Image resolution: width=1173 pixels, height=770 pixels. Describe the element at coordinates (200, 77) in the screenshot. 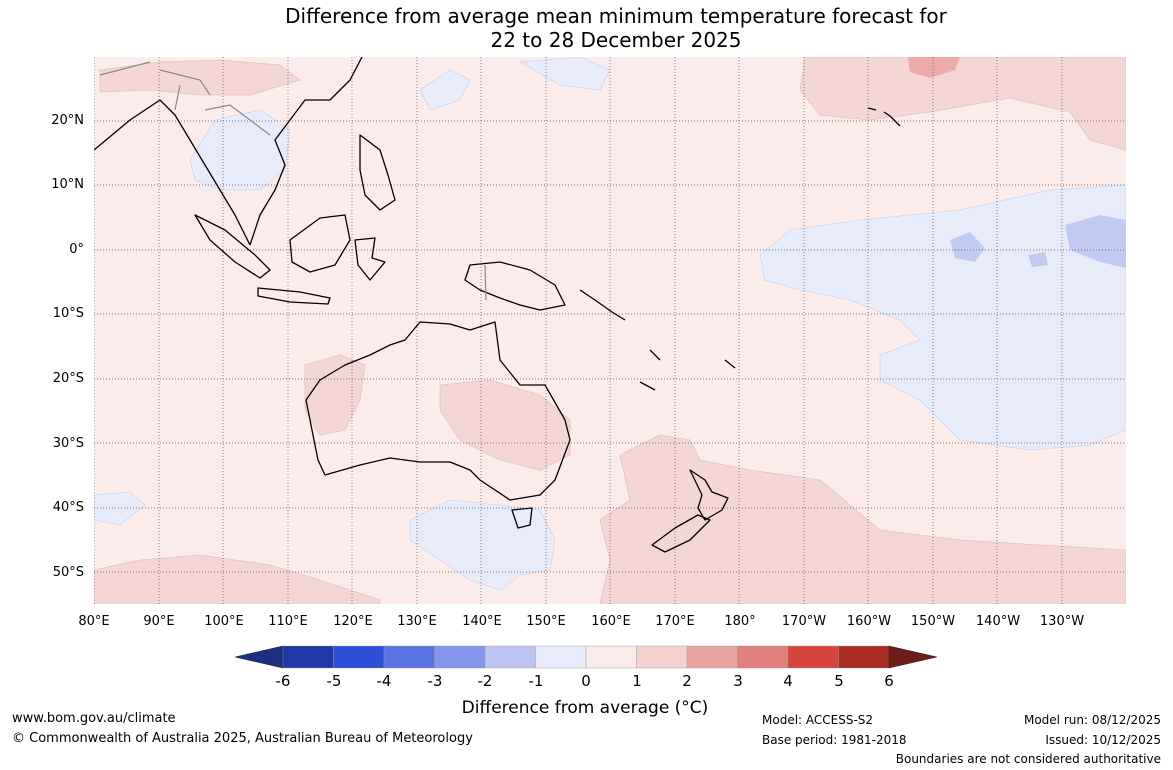

I see `warm-anomaly-asia` at that location.